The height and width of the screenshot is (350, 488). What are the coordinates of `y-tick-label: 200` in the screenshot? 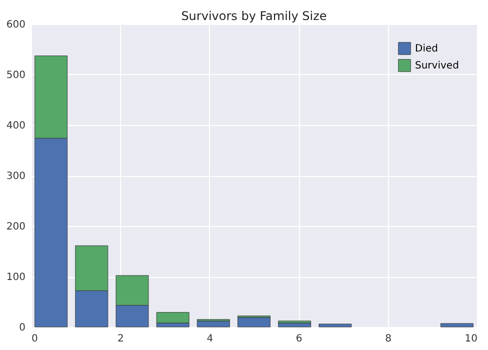 It's located at (16, 227).